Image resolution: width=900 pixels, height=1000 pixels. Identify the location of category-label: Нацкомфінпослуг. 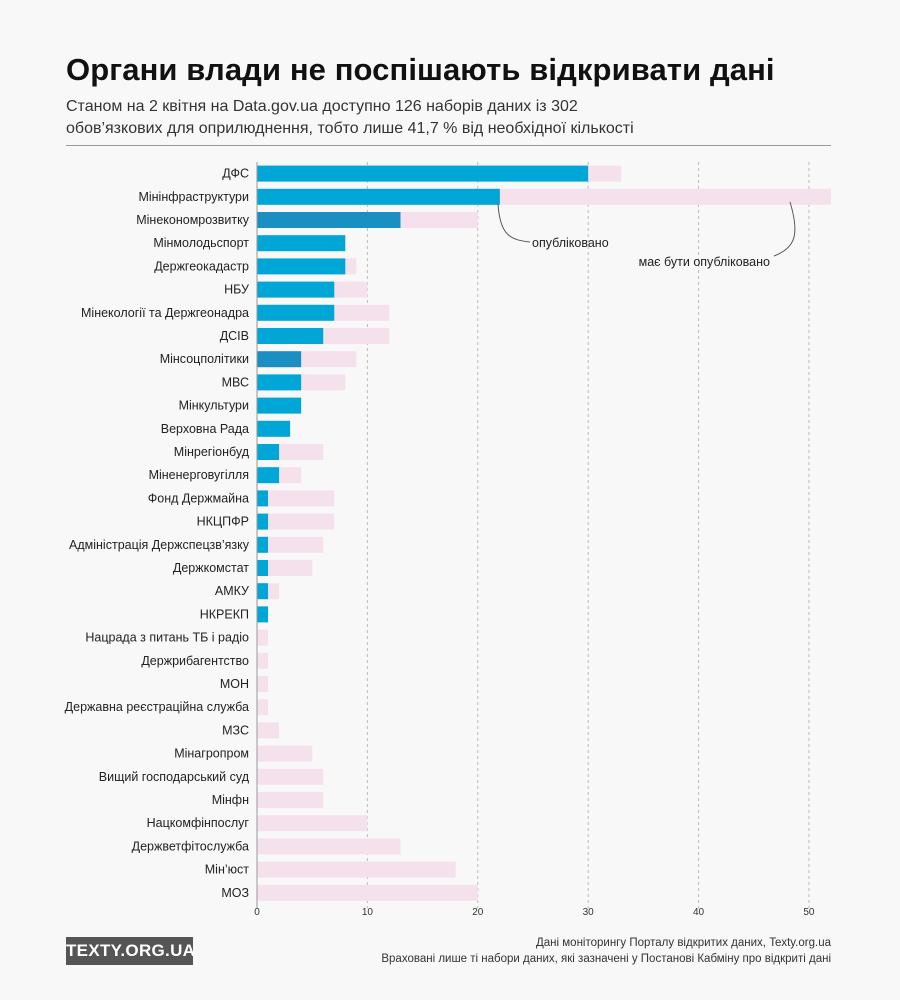
(198, 823).